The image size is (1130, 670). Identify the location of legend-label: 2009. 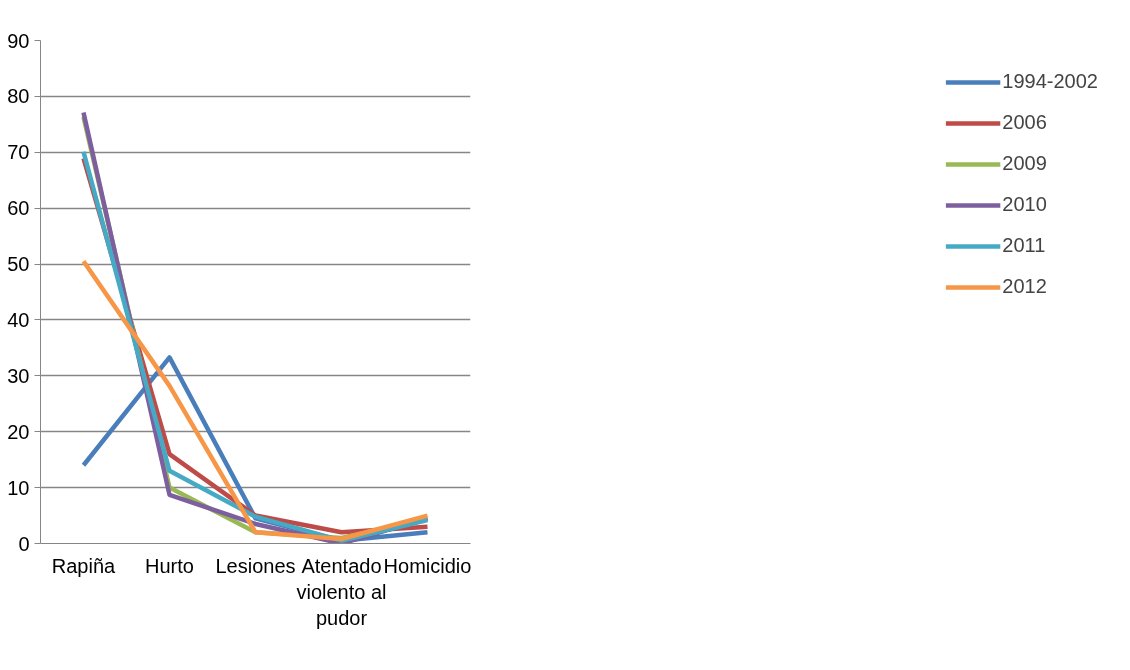
(1024, 163).